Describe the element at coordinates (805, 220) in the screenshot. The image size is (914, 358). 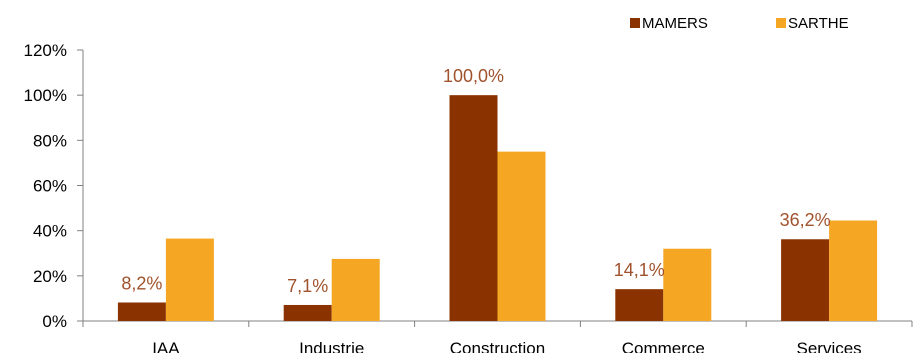
I see `data-label-services: 36,2%` at that location.